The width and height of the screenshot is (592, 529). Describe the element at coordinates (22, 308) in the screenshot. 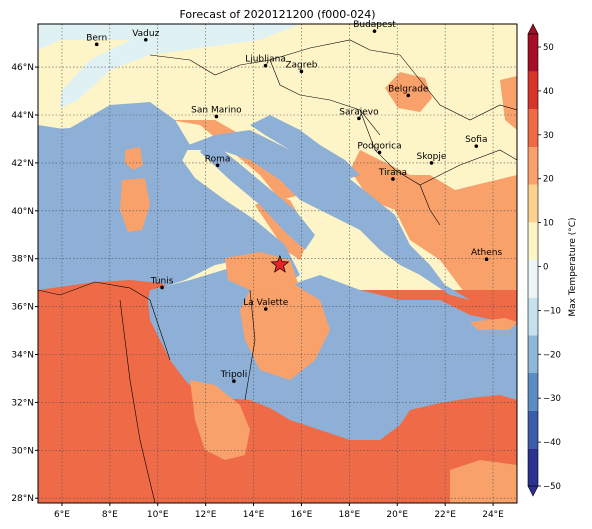

I see `lat-tick-label: 36°N` at that location.